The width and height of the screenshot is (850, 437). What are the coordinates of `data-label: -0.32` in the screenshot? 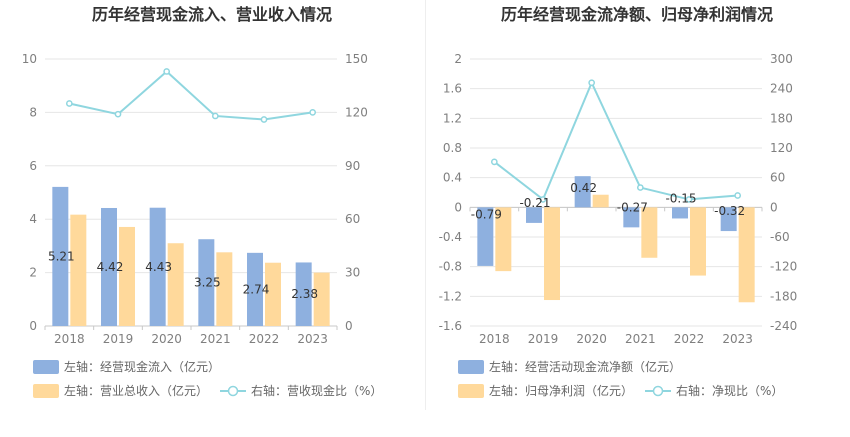 It's located at (729, 211).